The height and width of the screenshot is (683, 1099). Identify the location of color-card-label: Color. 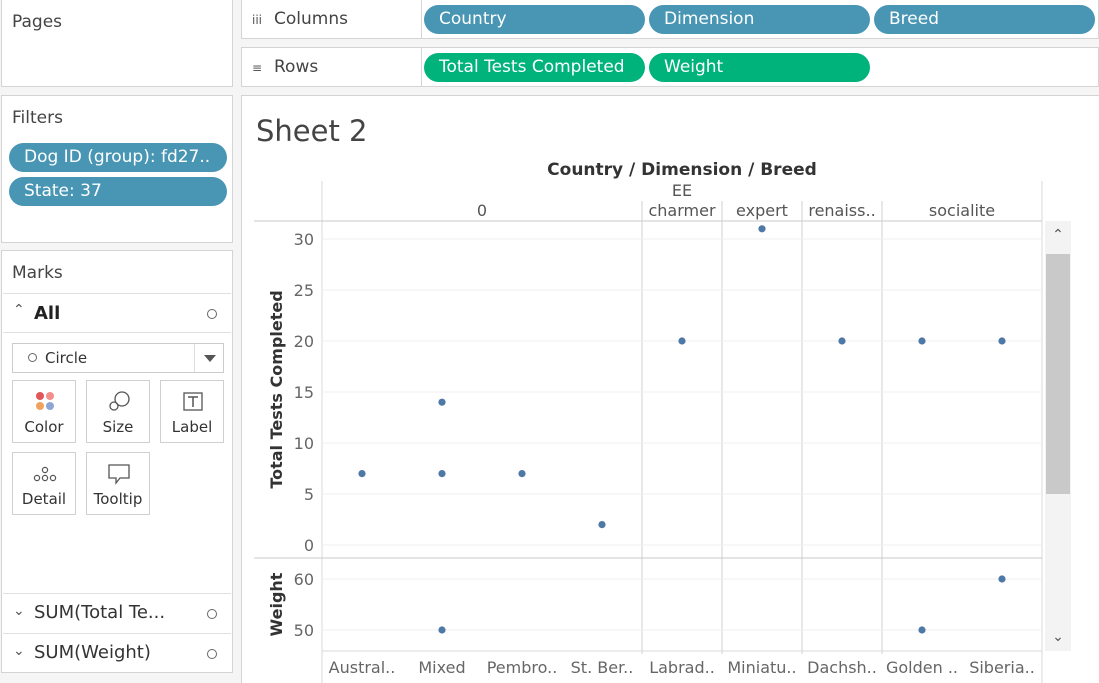
(44, 427).